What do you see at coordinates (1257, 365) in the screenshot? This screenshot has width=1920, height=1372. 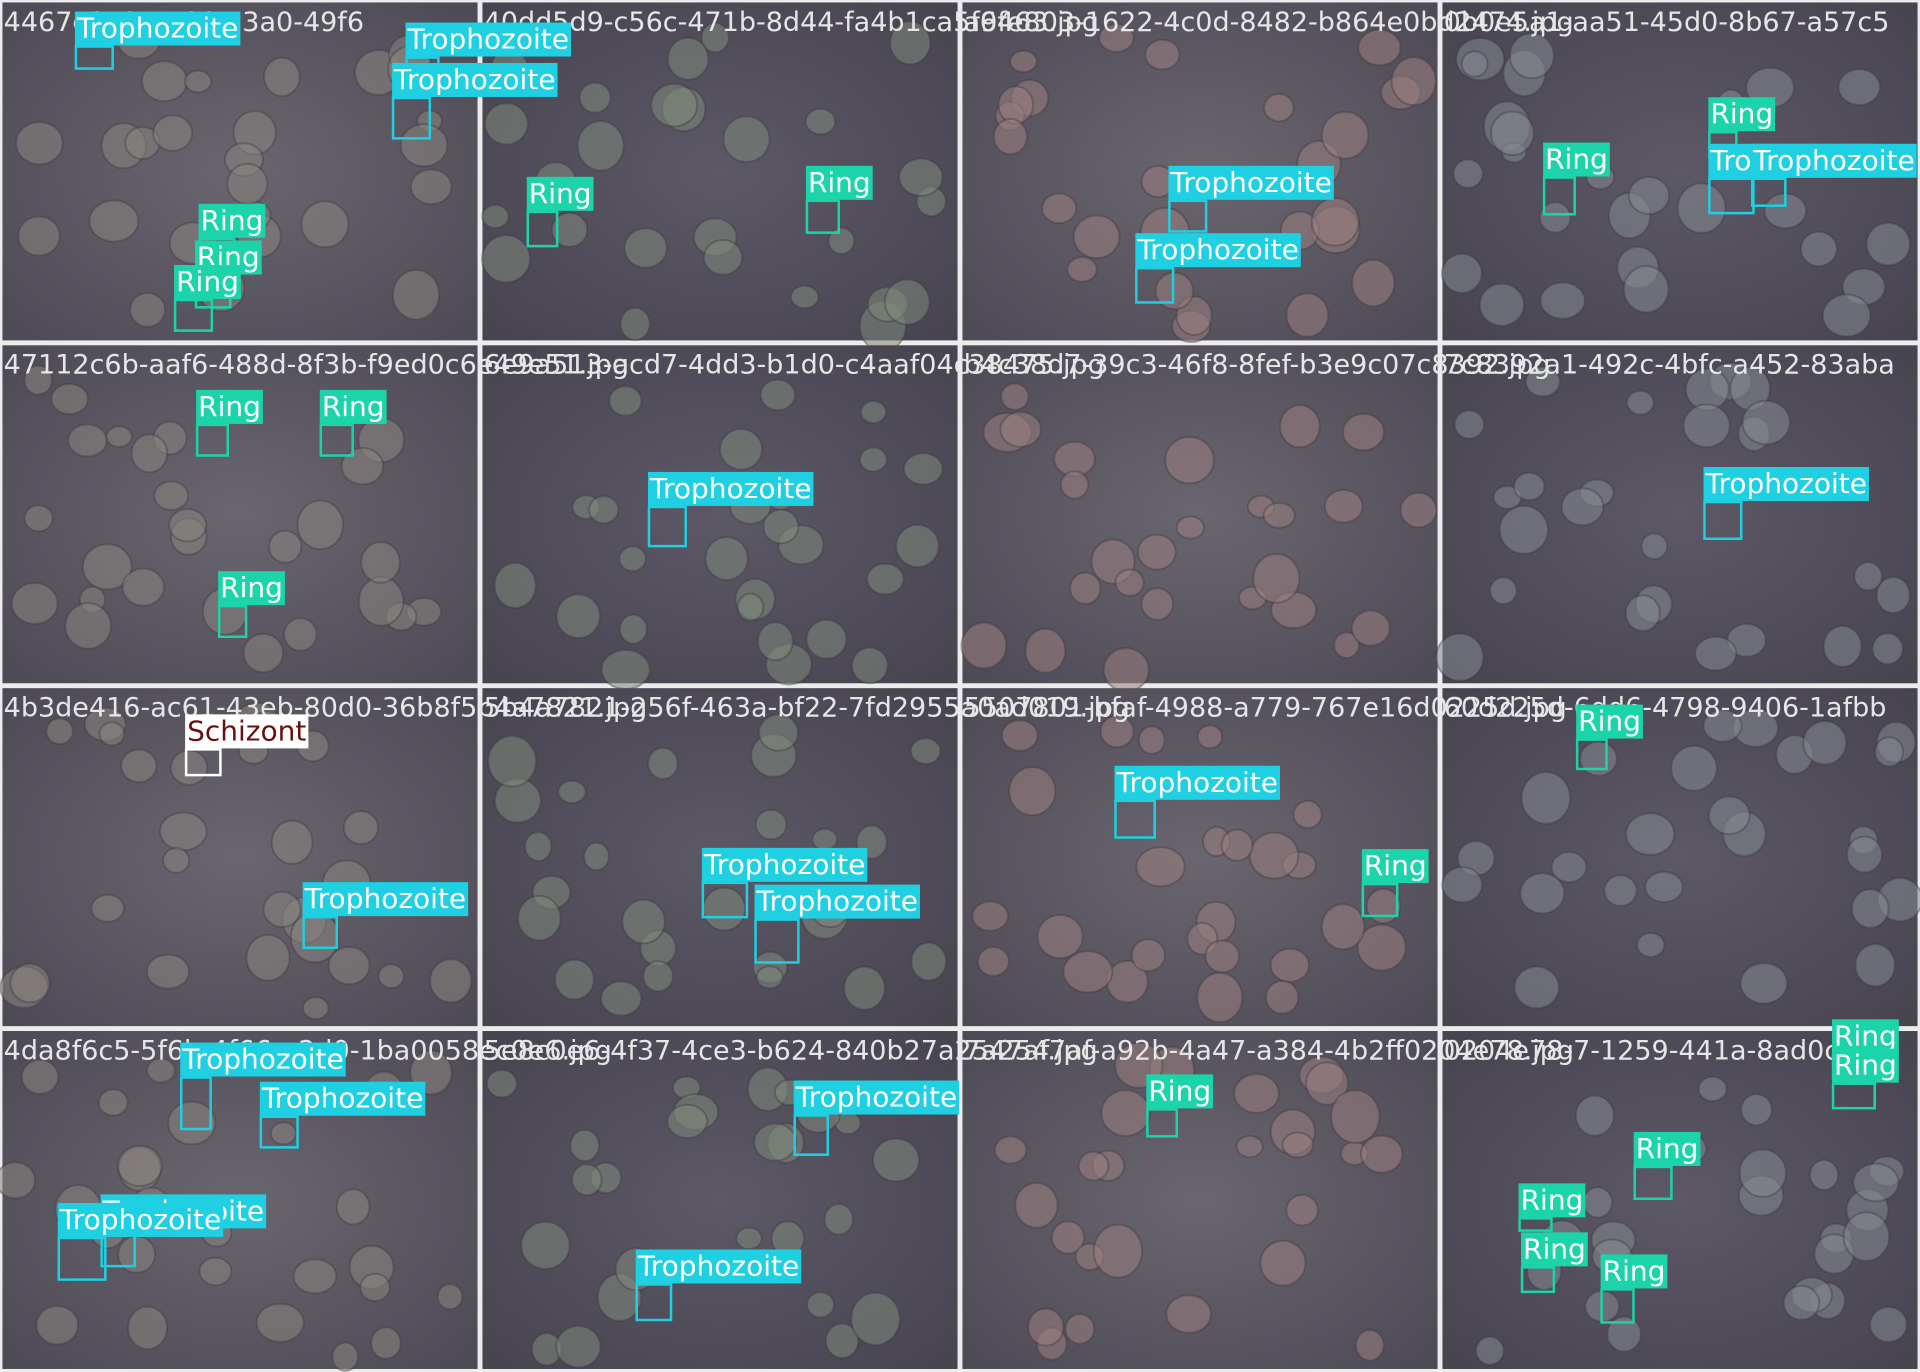 I see `filename: b4c38d7-39c3-46f8-8fef-b3e9c07c8392.jpg` at bounding box center [1257, 365].